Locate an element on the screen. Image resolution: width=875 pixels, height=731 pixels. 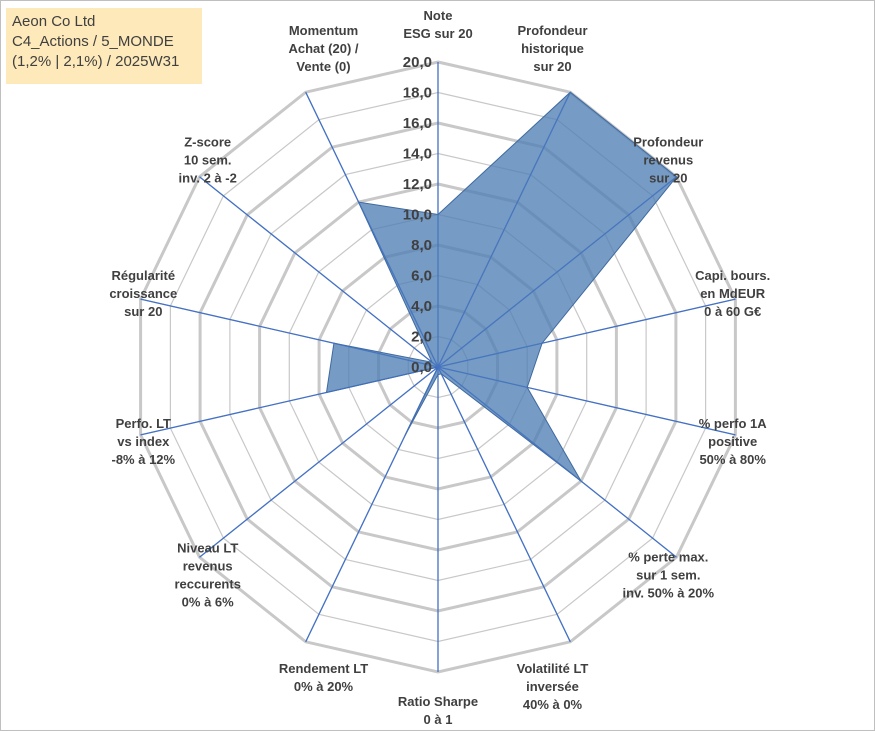
axis-label-line: 0% à 6% is located at coordinates (208, 602).